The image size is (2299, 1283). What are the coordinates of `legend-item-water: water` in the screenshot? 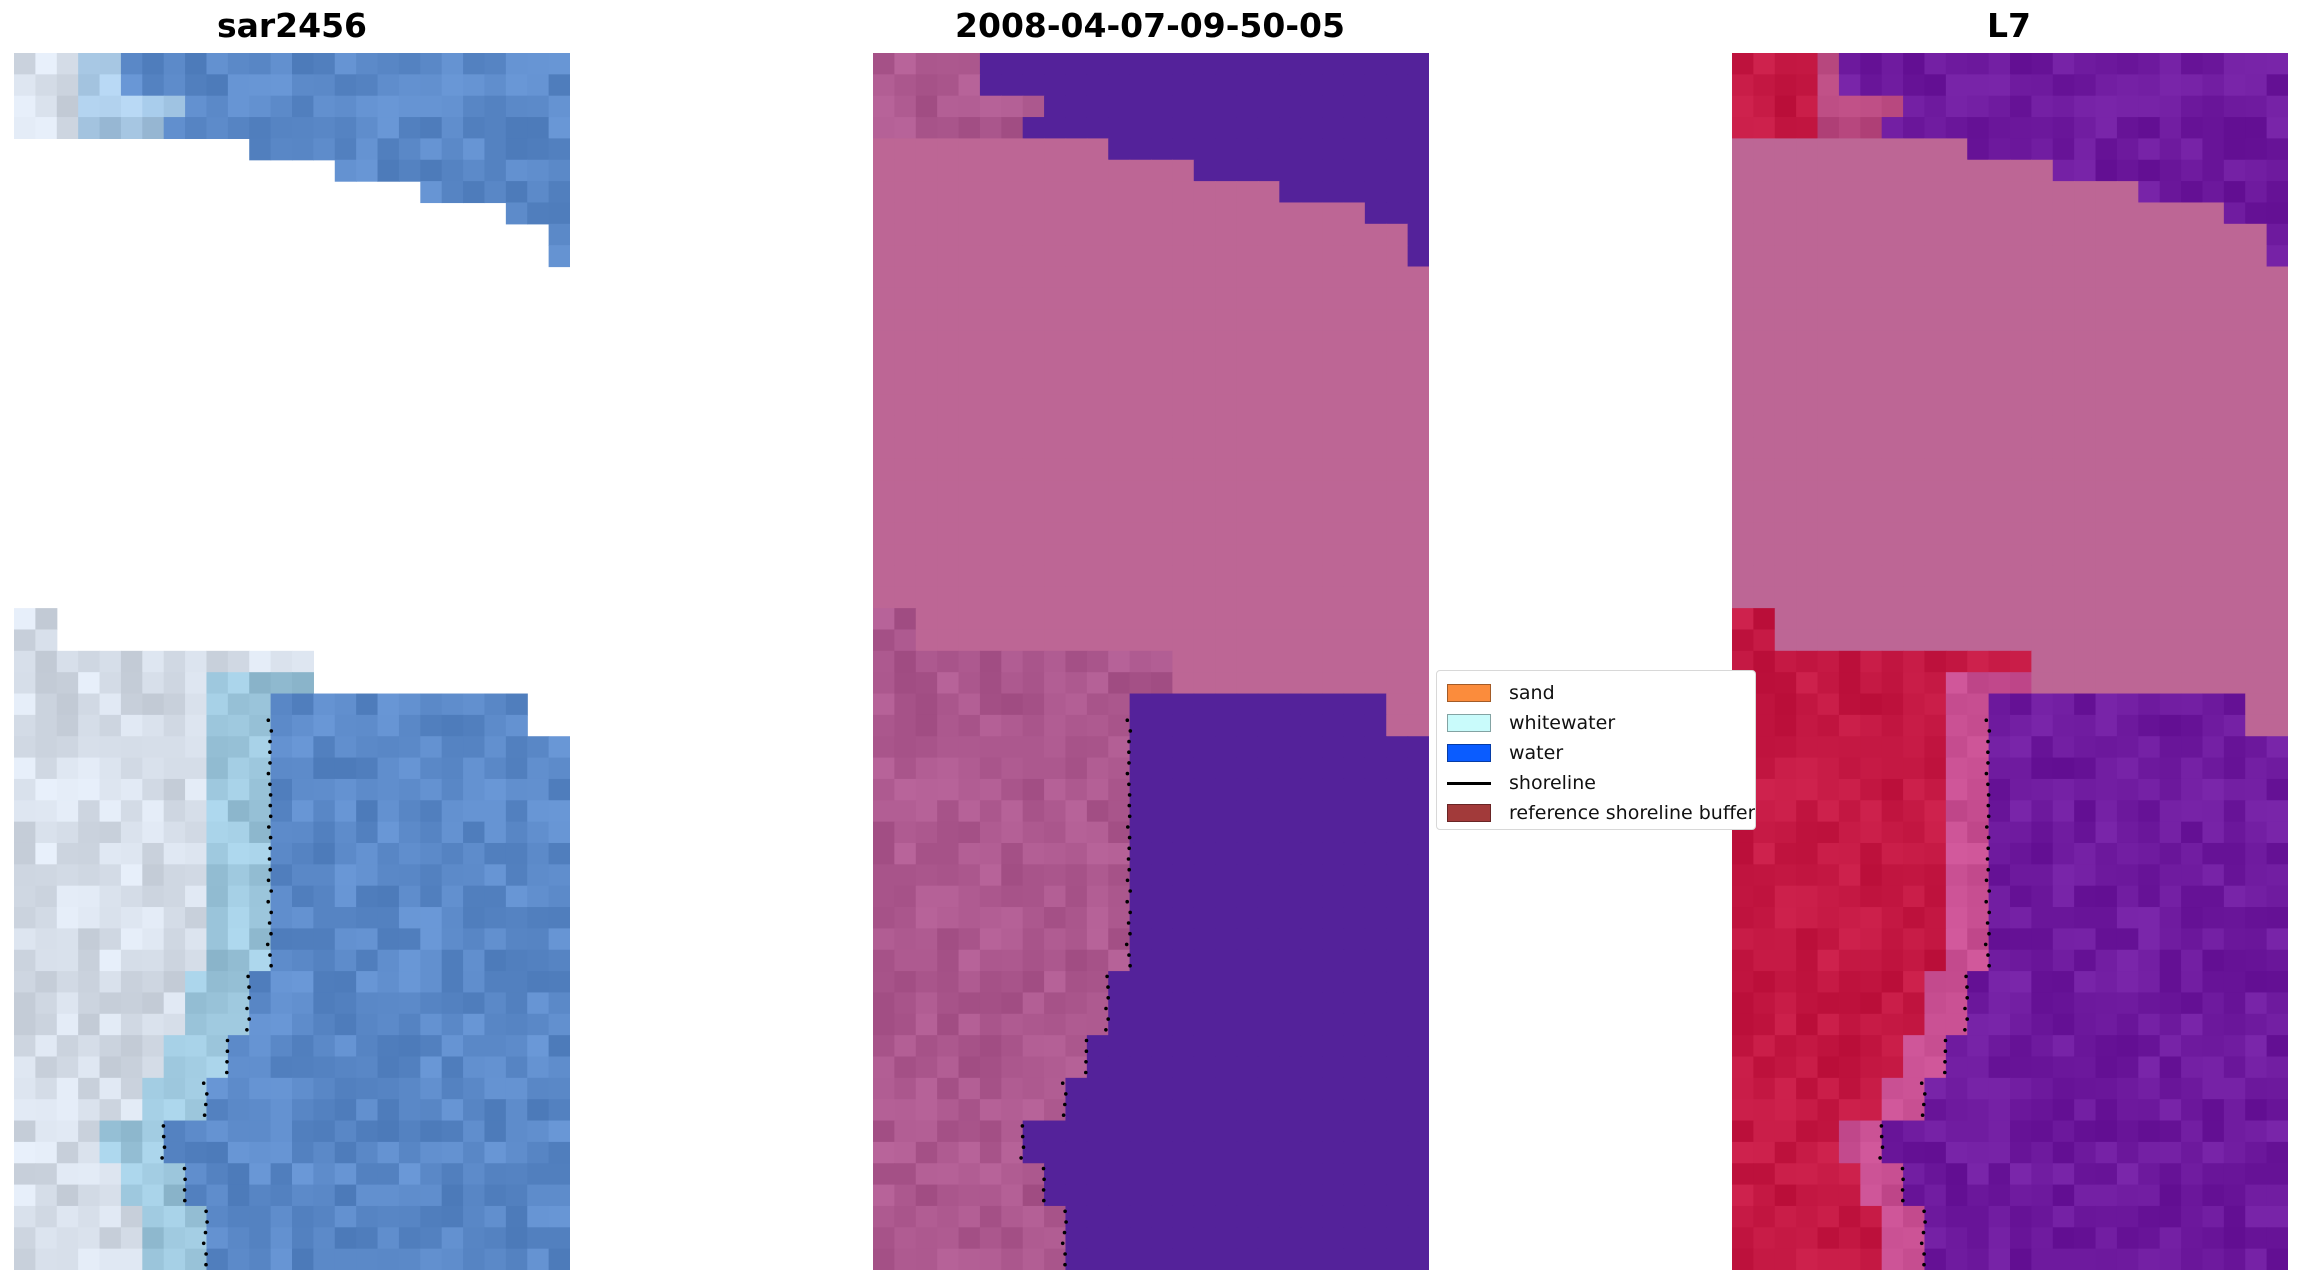 It's located at (1505, 753).